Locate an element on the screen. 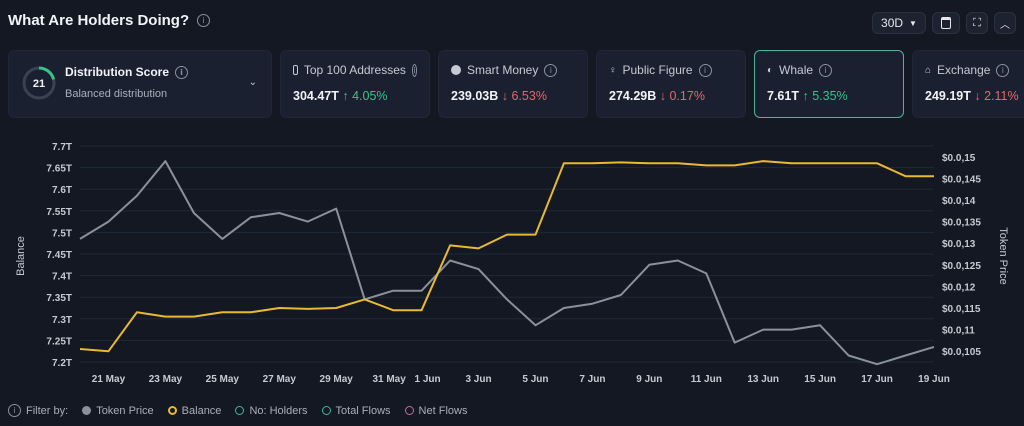 The width and height of the screenshot is (1024, 426). x-tick-label: 17 Jun is located at coordinates (877, 379).